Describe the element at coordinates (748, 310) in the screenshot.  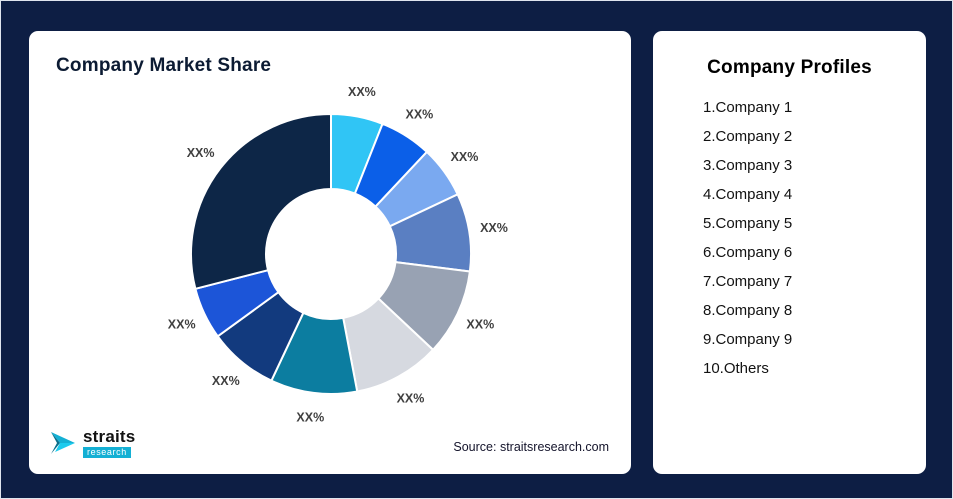
I see `list-item: 8.Company 8` at that location.